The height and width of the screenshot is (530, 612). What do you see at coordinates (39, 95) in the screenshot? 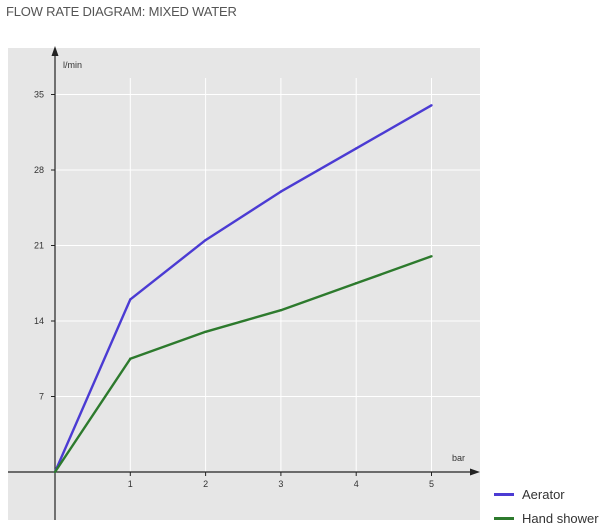
I see `y-tick-label: 35` at bounding box center [39, 95].